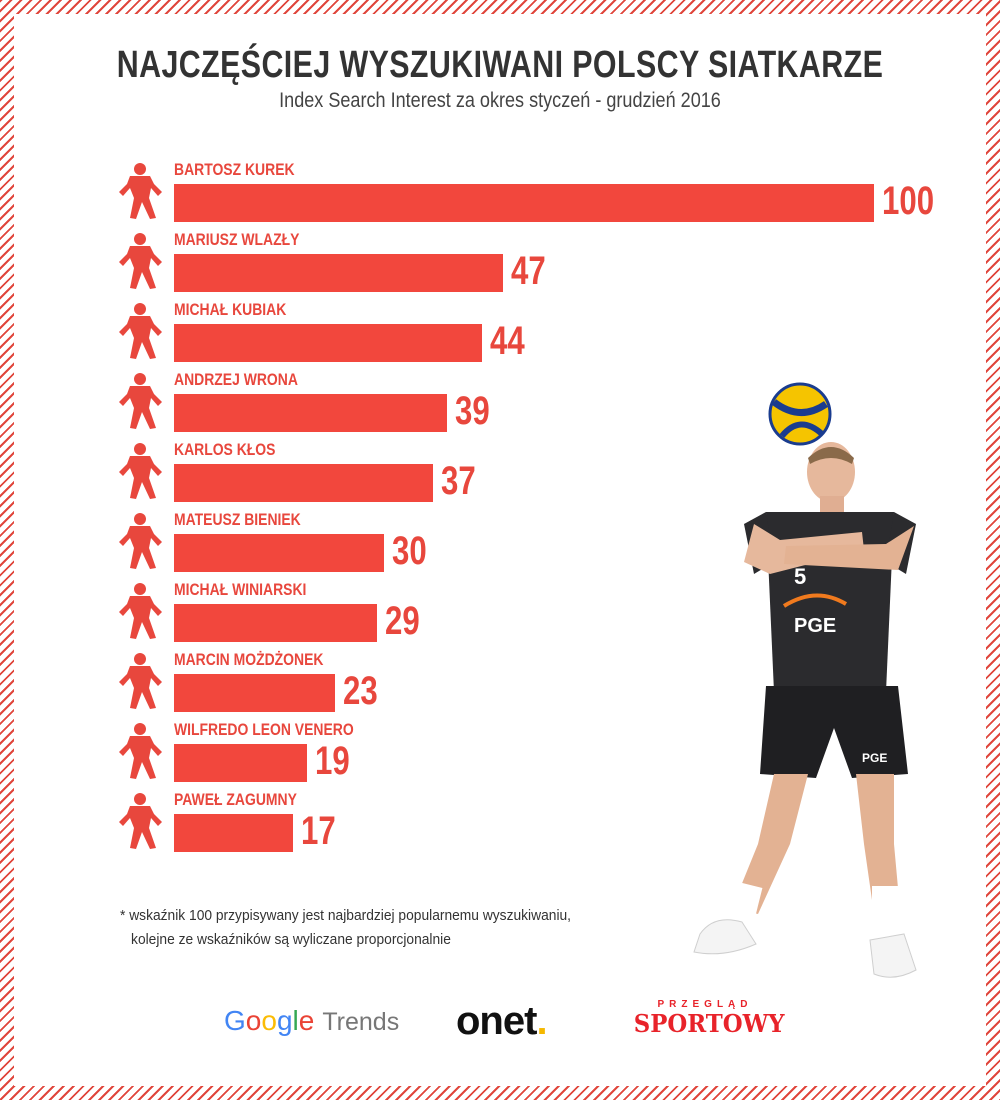 This screenshot has height=1100, width=1000. What do you see at coordinates (499, 611) in the screenshot?
I see `chart-row: MICHAŁ WINIARSKI 29` at bounding box center [499, 611].